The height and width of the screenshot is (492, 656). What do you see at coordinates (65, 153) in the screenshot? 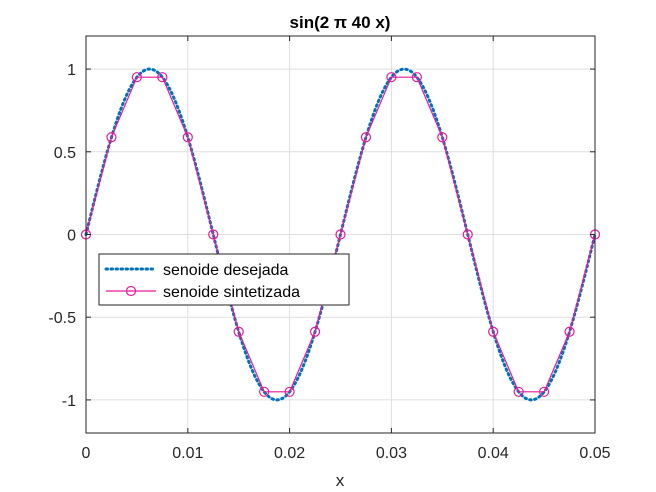
I see `y-tick-label: 0.5` at bounding box center [65, 153].